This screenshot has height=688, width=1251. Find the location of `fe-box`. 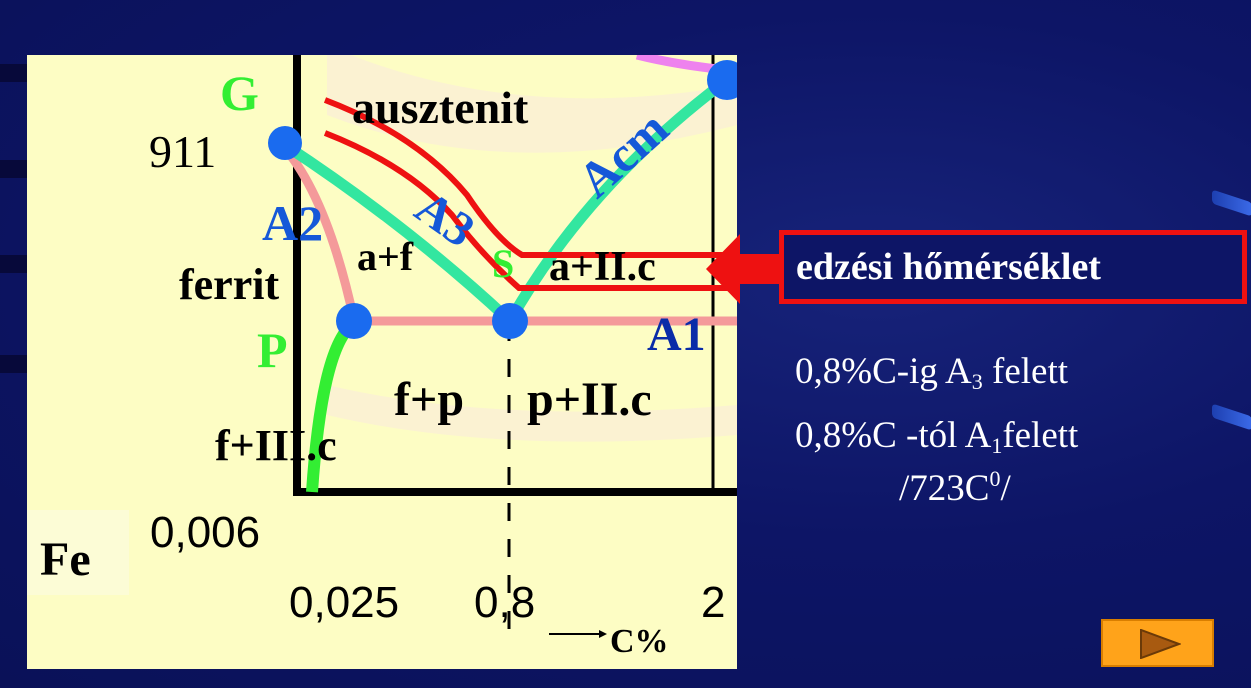

fe-box is located at coordinates (78, 552).